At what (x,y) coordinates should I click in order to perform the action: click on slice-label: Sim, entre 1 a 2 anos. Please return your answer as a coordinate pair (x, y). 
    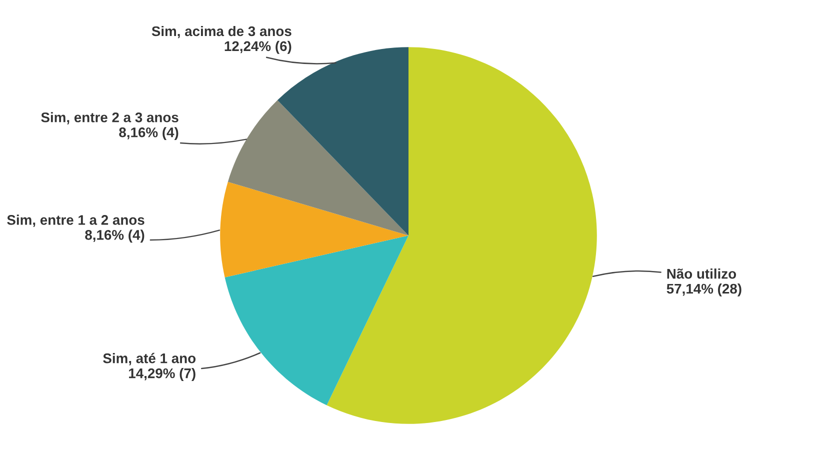
    Looking at the image, I should click on (75, 220).